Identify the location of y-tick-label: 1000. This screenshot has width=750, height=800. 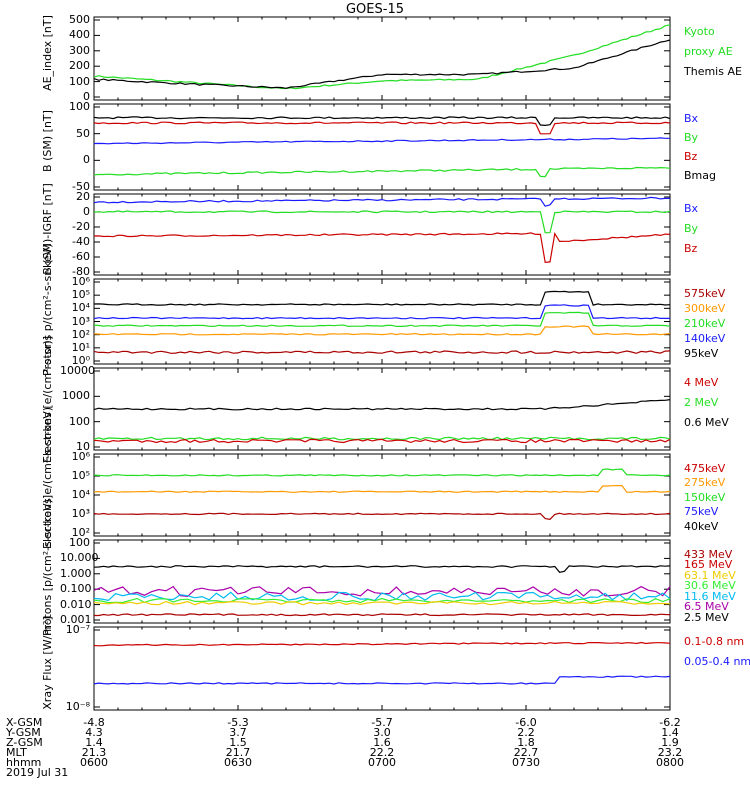
(76, 396).